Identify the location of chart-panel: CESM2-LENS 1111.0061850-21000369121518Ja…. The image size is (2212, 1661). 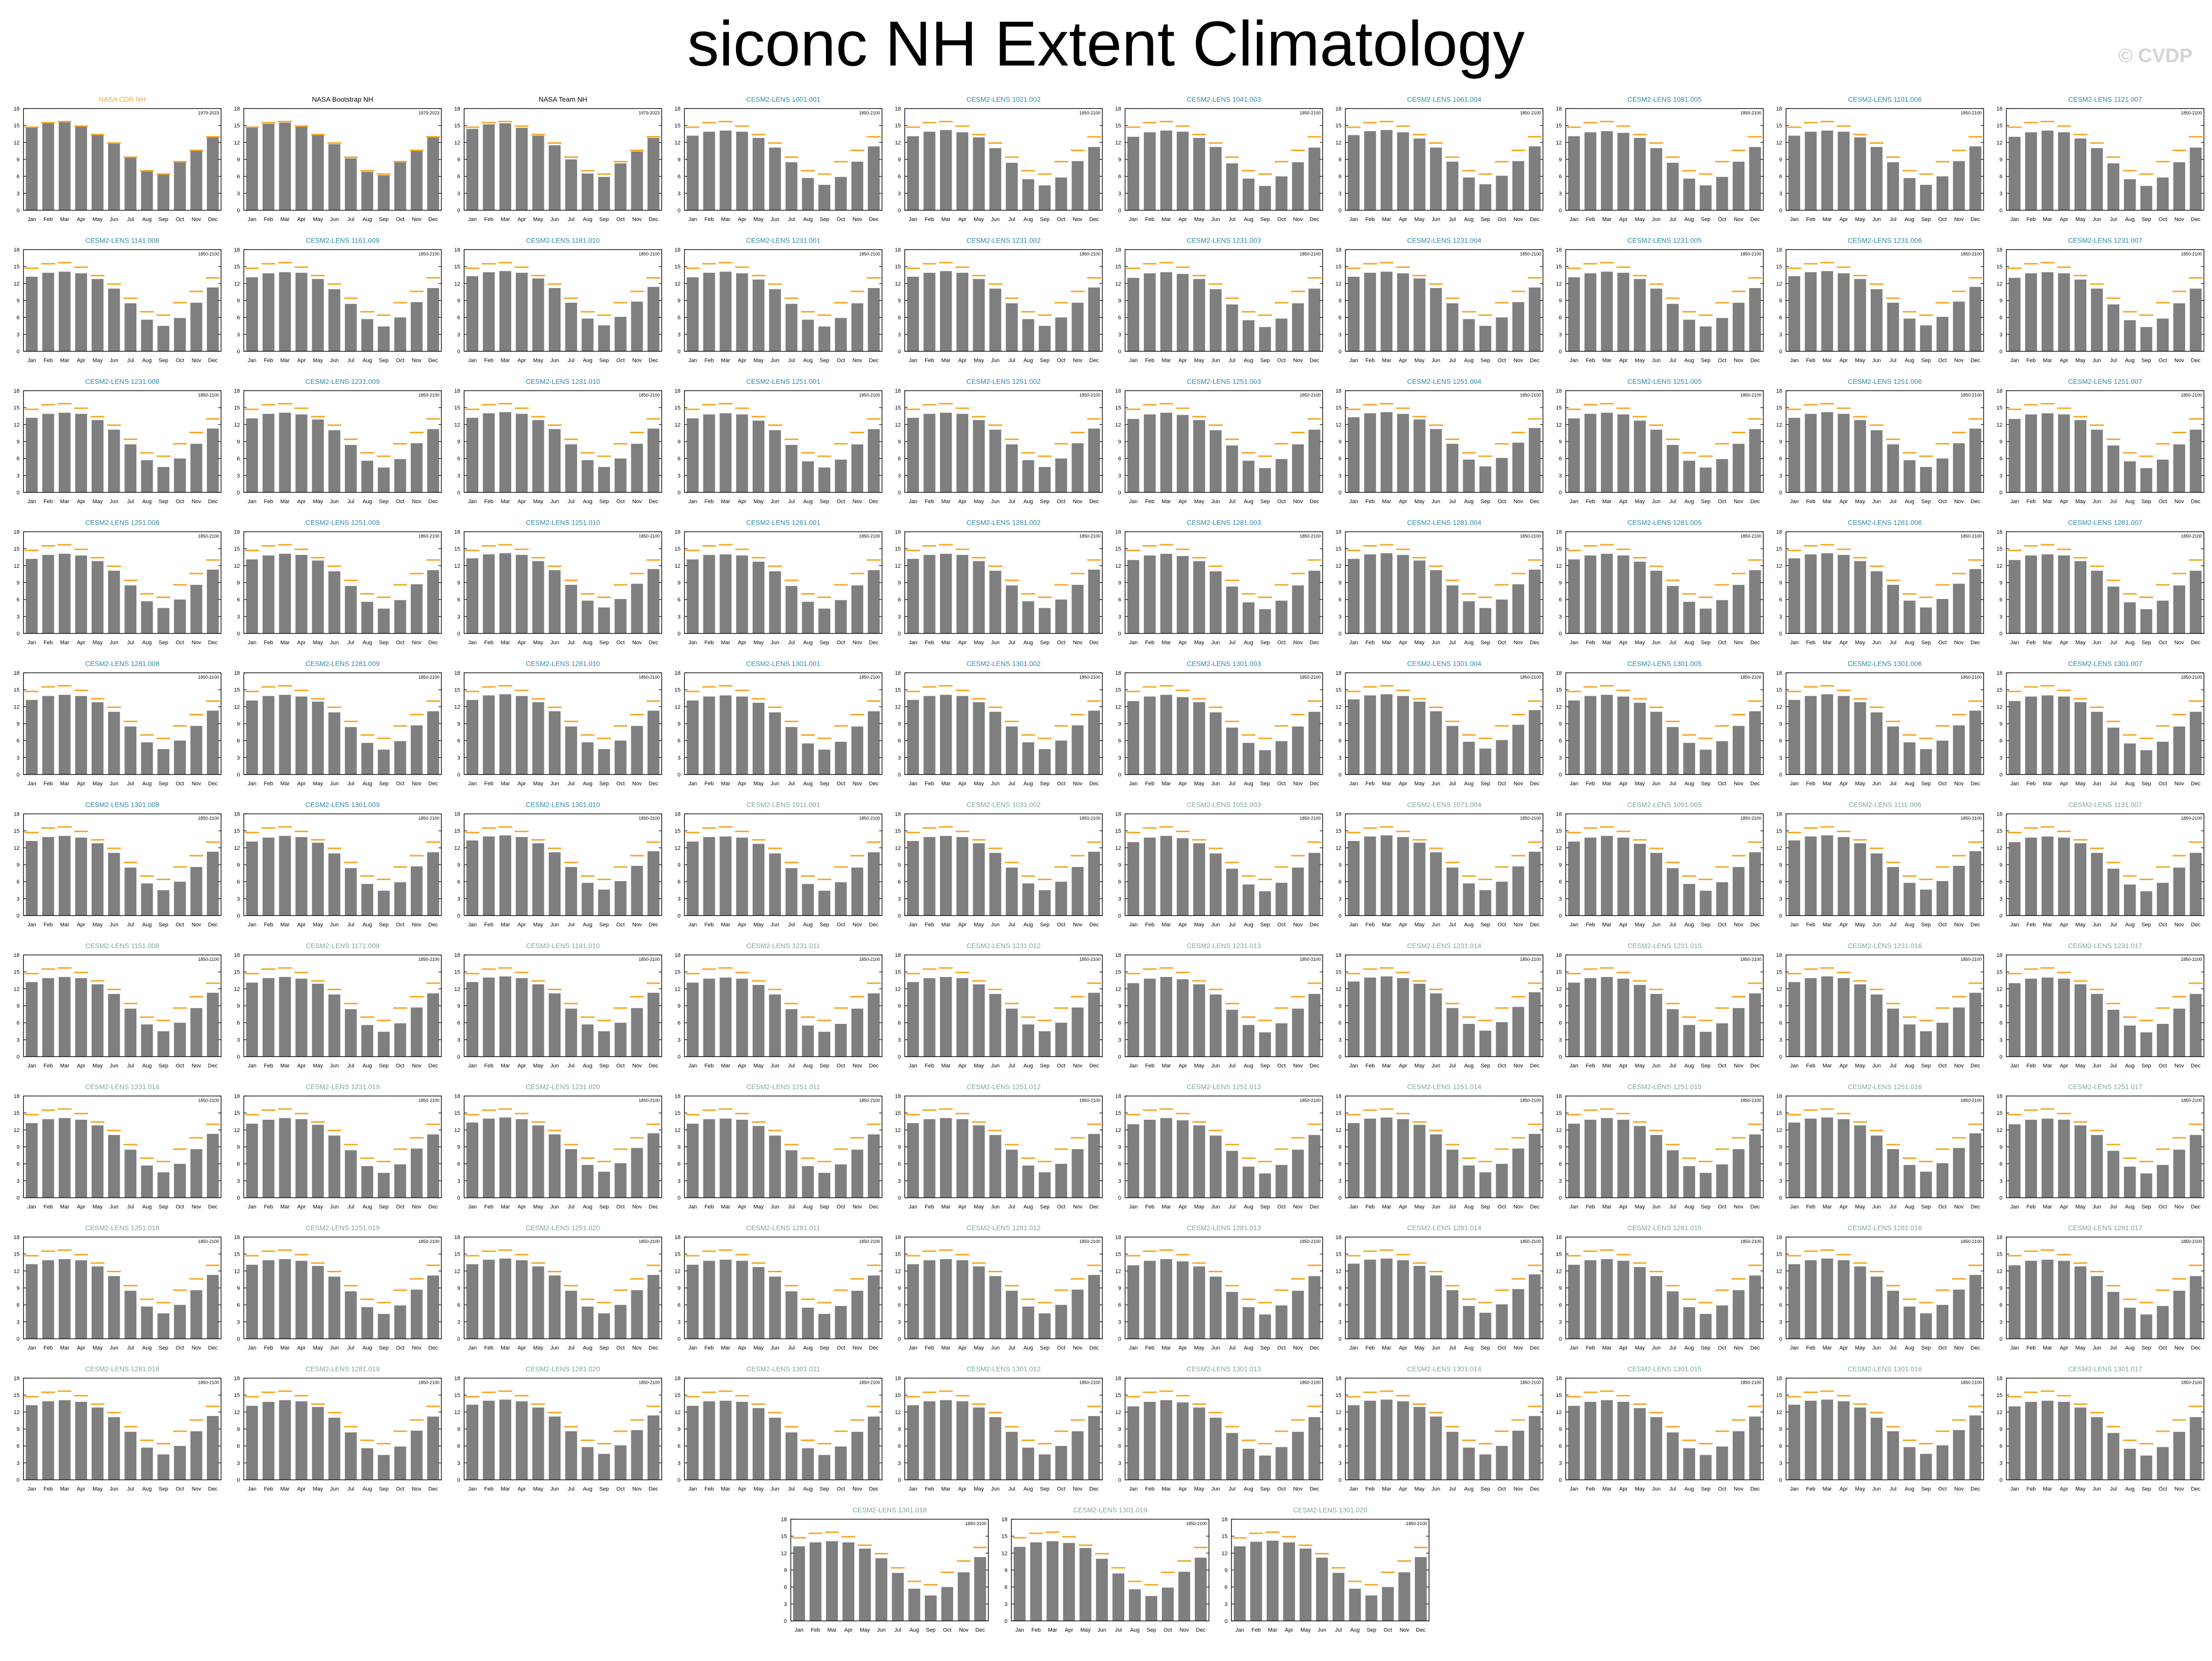
(1880, 865).